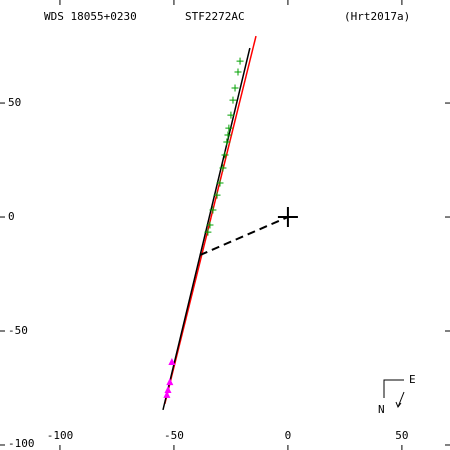 The height and width of the screenshot is (450, 450). Describe the element at coordinates (381, 409) in the screenshot. I see `compass-north: N` at that location.